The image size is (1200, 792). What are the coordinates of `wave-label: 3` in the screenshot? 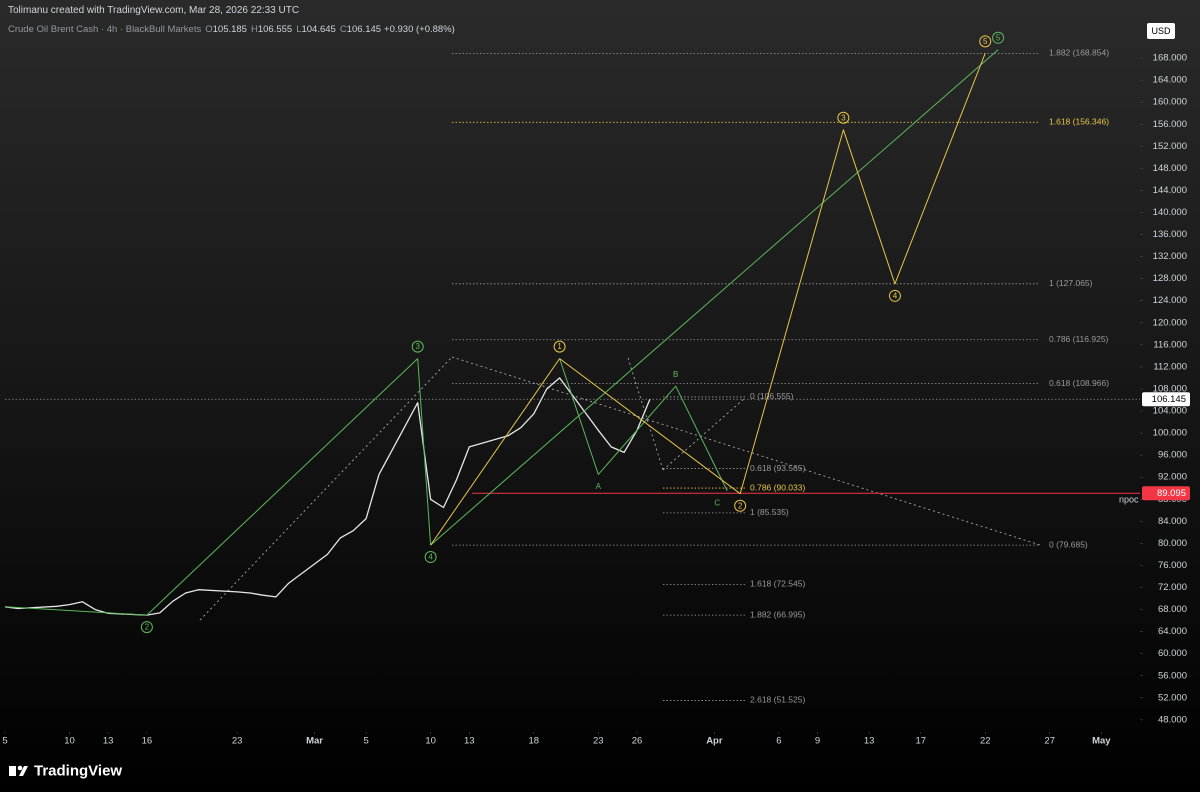 It's located at (843, 117).